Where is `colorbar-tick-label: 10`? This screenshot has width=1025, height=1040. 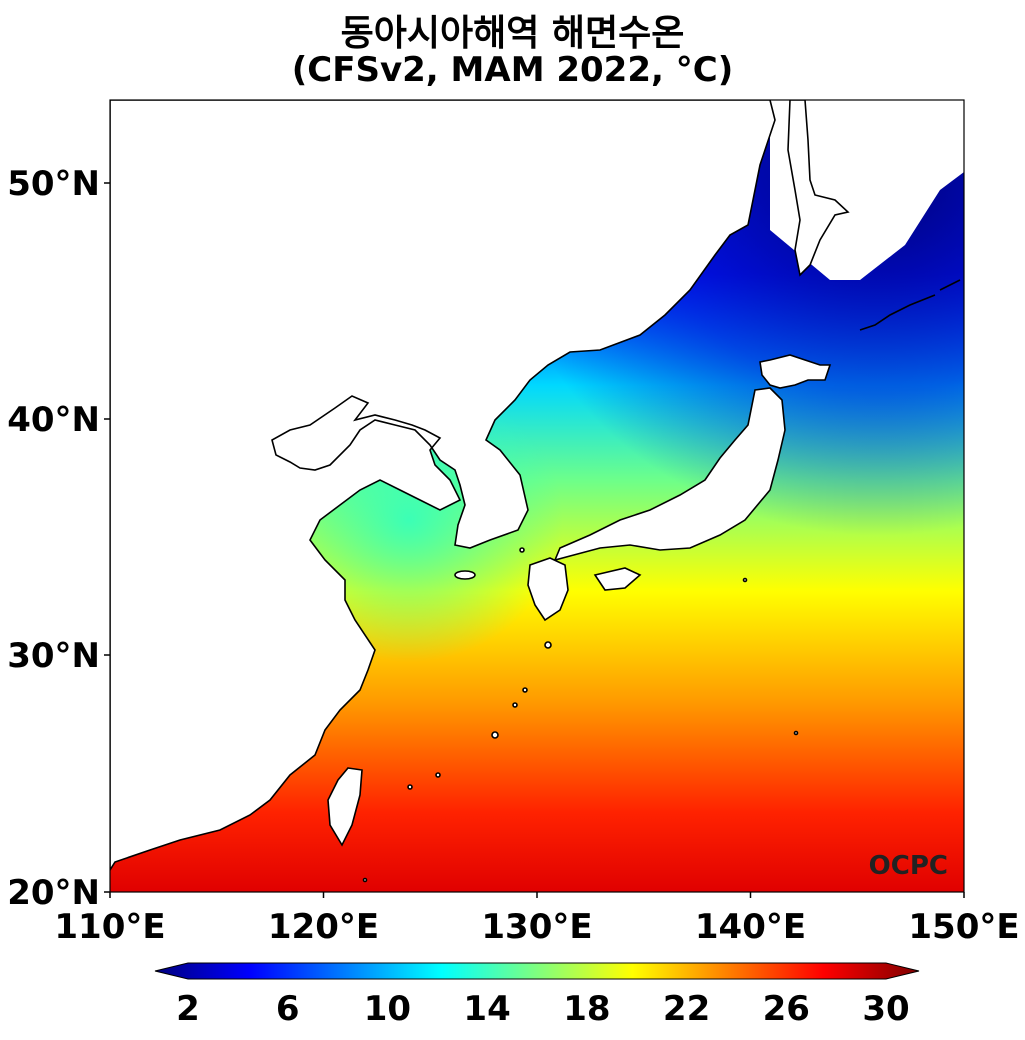
colorbar-tick-label: 10 is located at coordinates (387, 1009).